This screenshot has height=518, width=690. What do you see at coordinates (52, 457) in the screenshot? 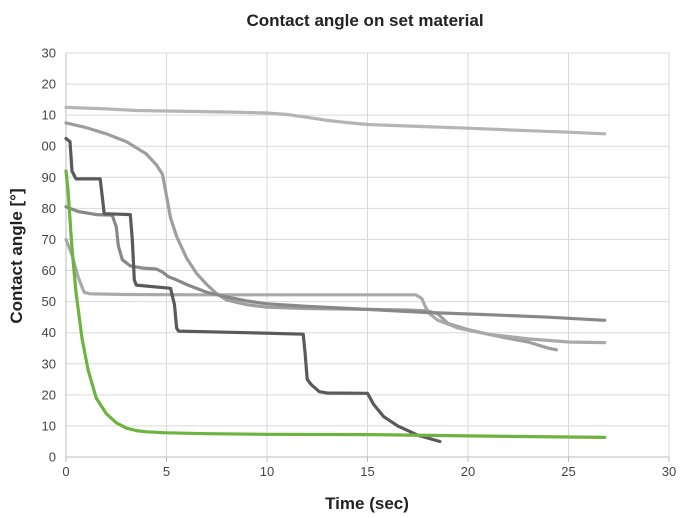
I see `y-tick-label: 0` at bounding box center [52, 457].